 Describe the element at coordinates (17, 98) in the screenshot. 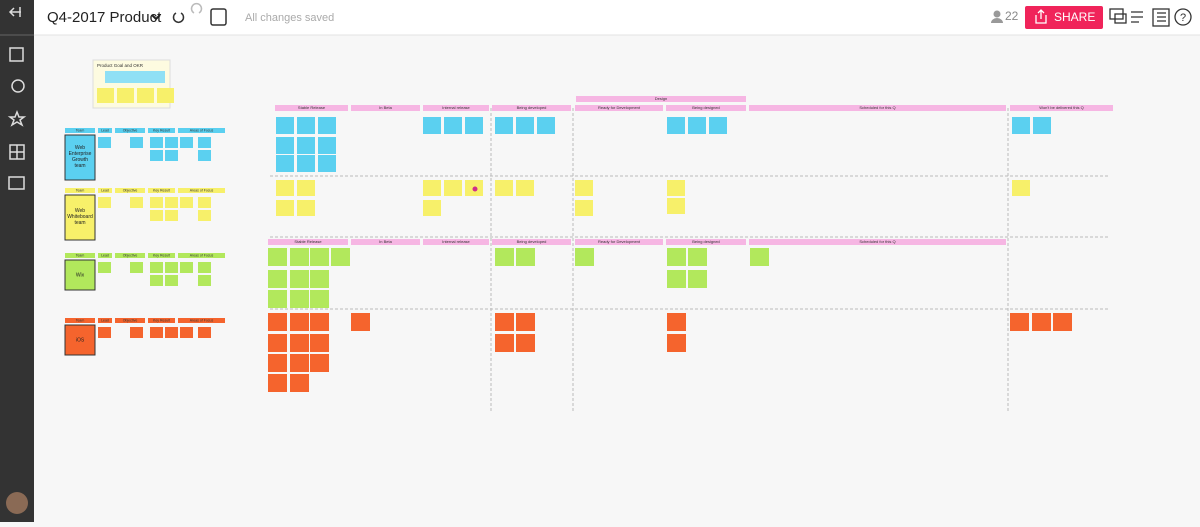

I see `sidebar-icons` at that location.